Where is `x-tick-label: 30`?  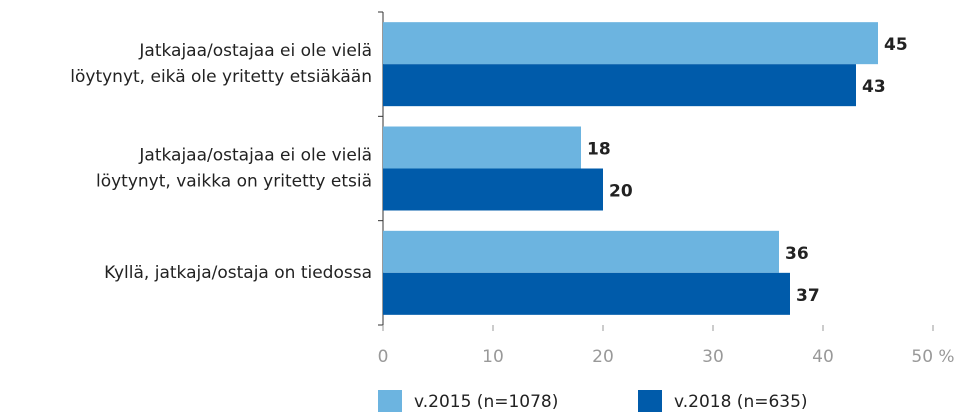 x-tick-label: 30 is located at coordinates (713, 357).